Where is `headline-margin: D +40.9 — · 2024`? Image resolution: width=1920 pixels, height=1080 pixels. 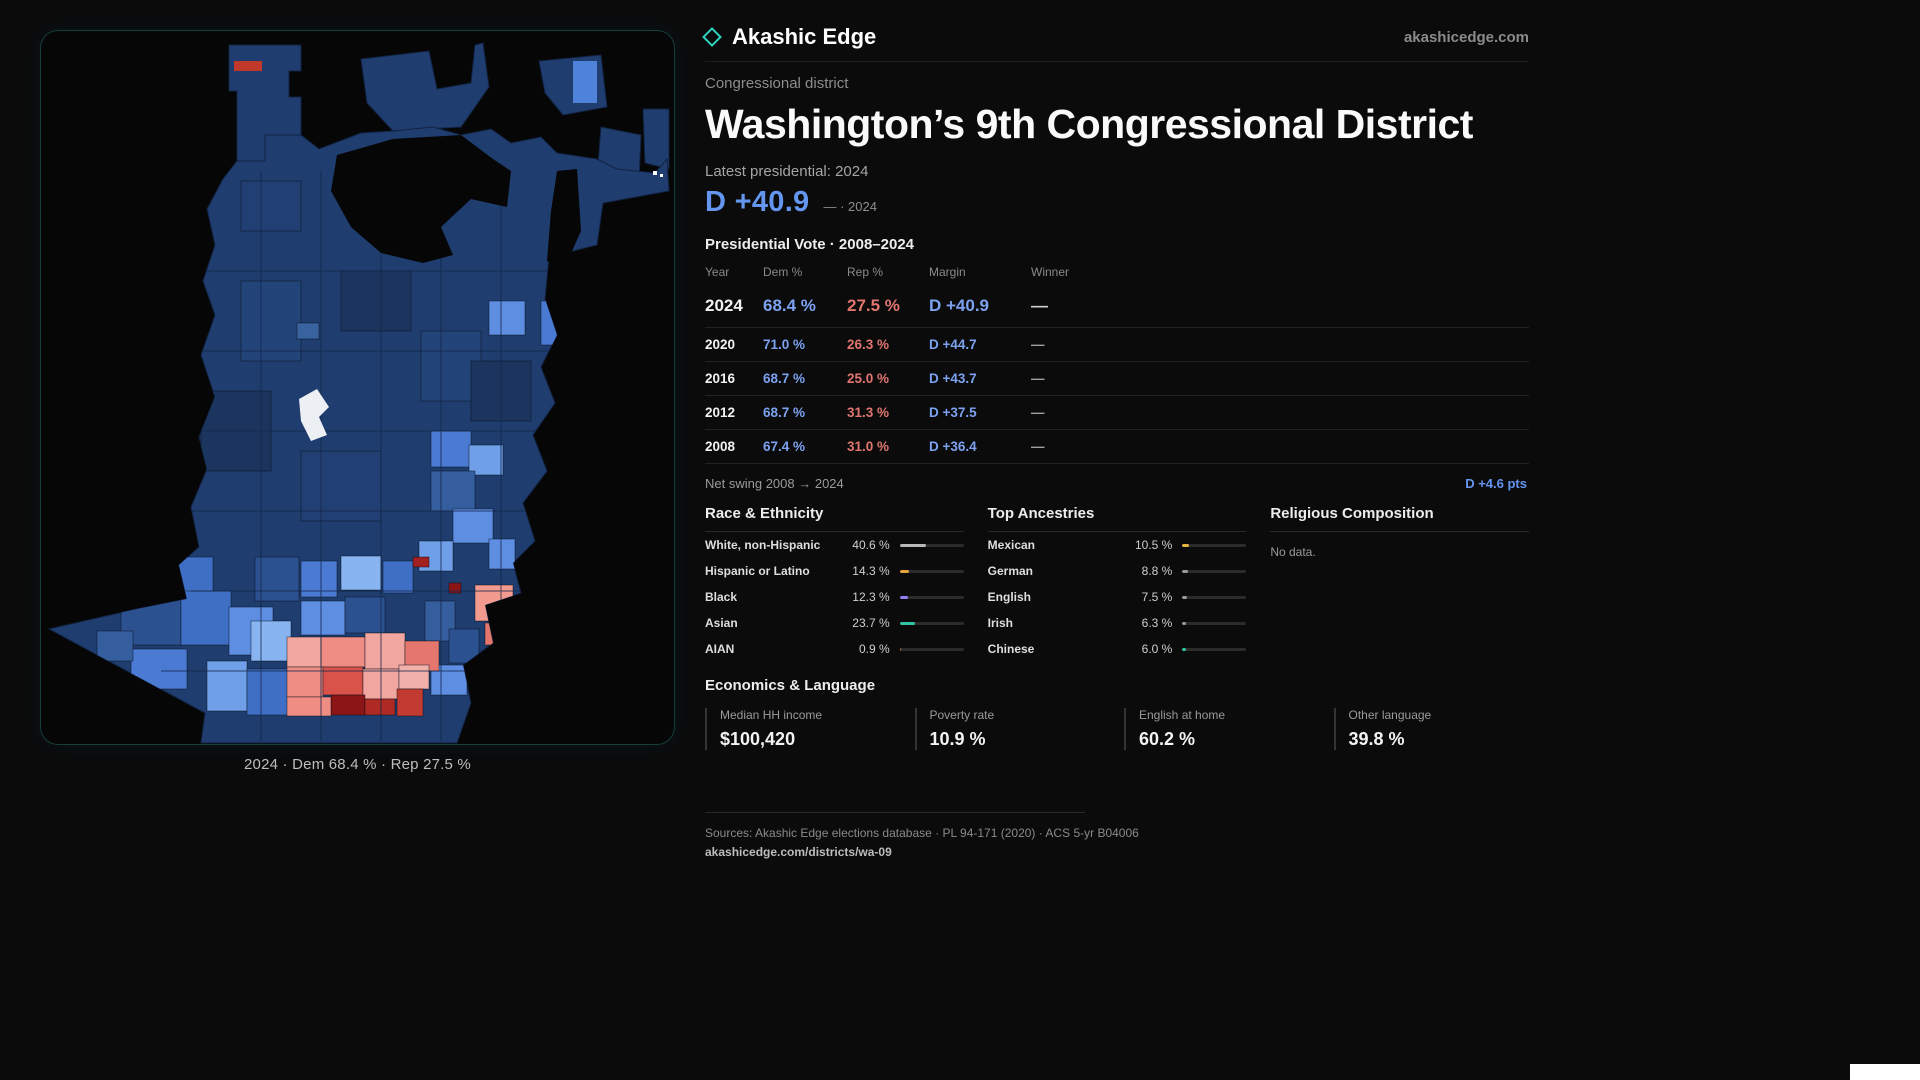 headline-margin: D +40.9 — · 2024 is located at coordinates (1117, 202).